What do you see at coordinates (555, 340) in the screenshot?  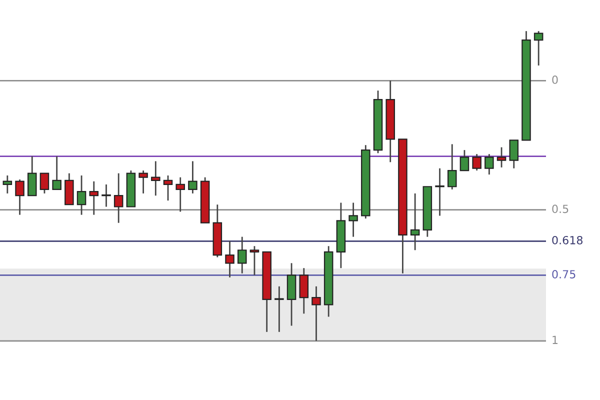 I see `text: 1` at bounding box center [555, 340].